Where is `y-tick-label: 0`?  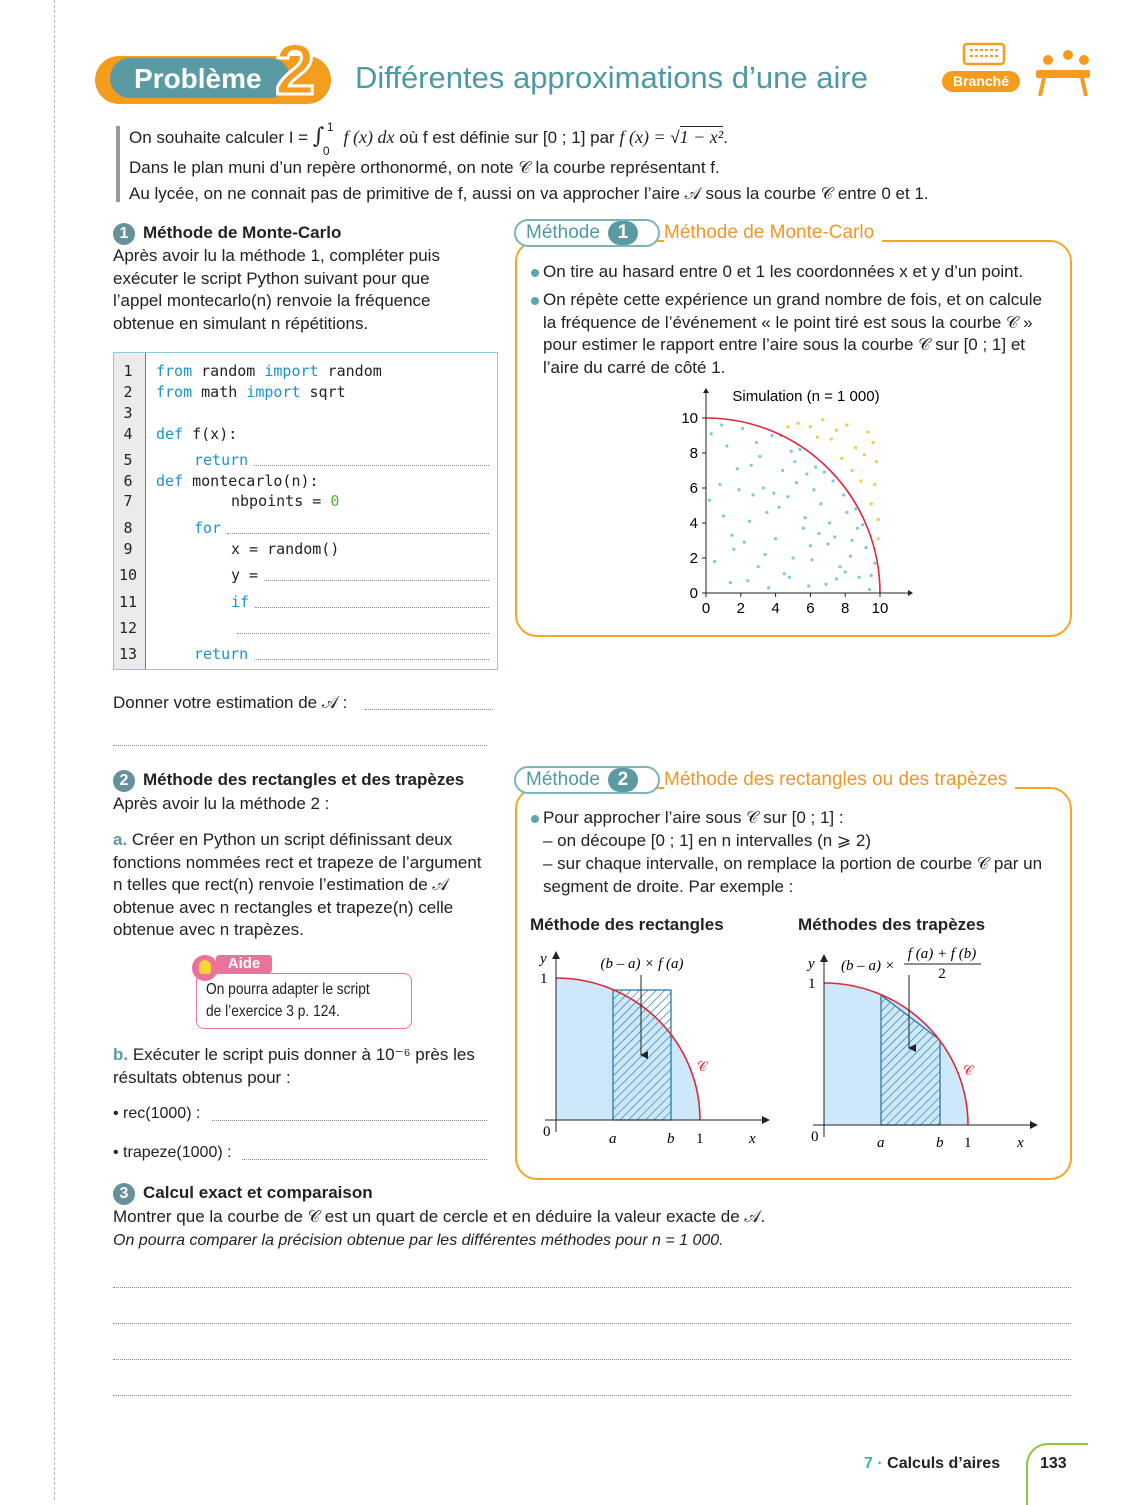
y-tick-label: 0 is located at coordinates (694, 593).